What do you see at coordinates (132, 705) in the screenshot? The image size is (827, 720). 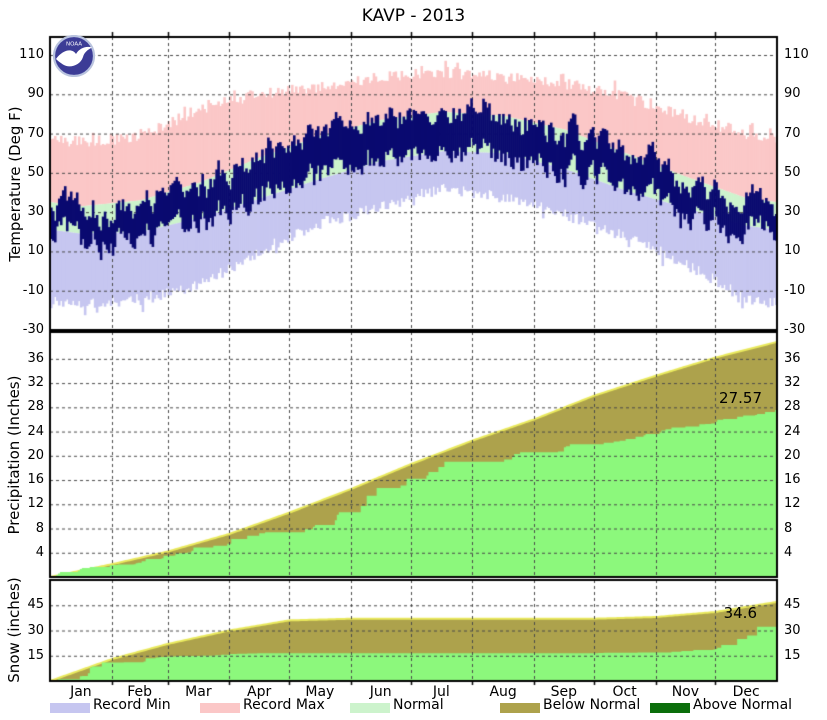 I see `legend-label-record-min: Record Min` at bounding box center [132, 705].